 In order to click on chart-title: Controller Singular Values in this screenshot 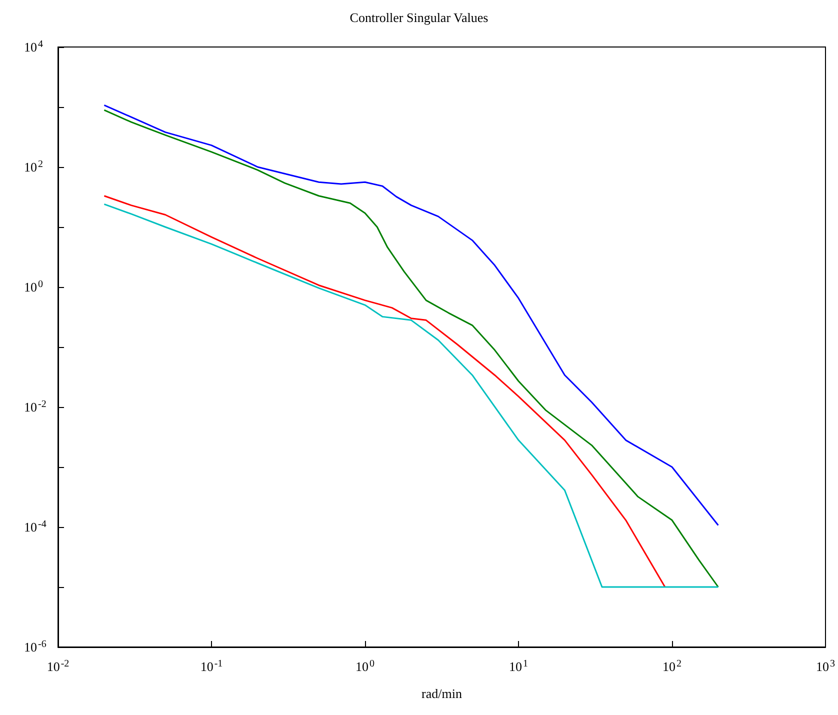, I will do `click(419, 17)`.